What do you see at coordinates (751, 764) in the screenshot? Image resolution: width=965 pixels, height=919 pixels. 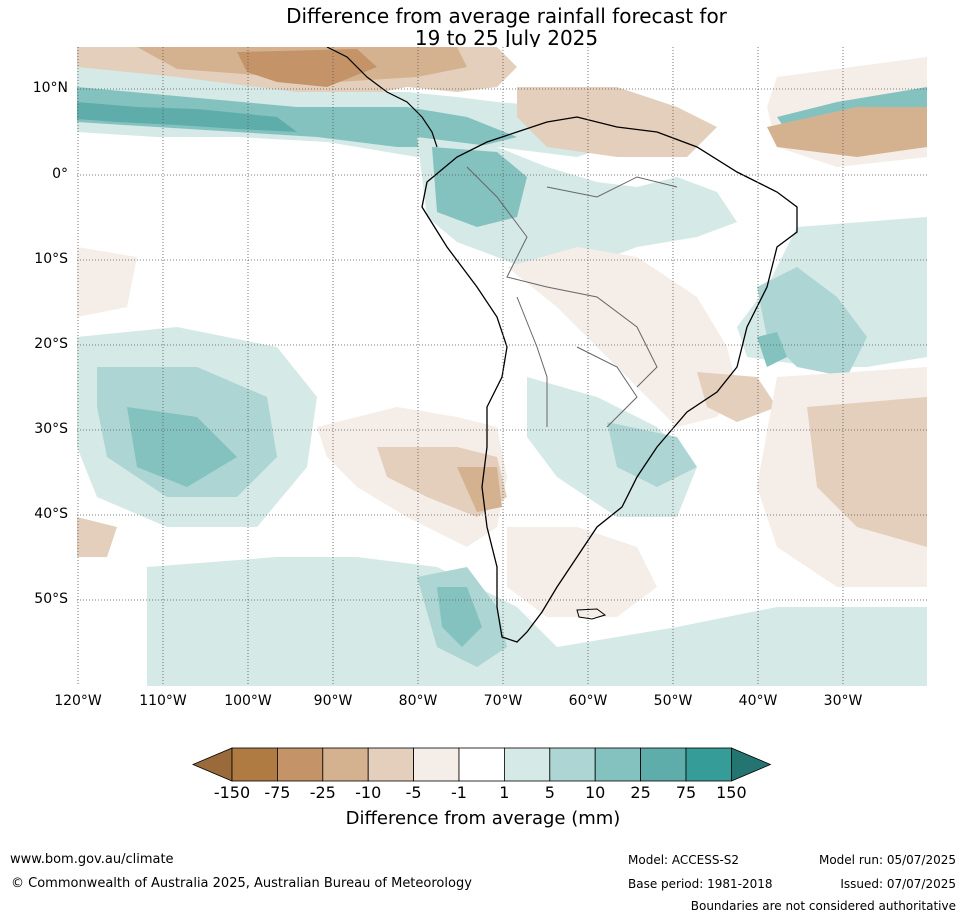 I see `colorbar-extend-high` at bounding box center [751, 764].